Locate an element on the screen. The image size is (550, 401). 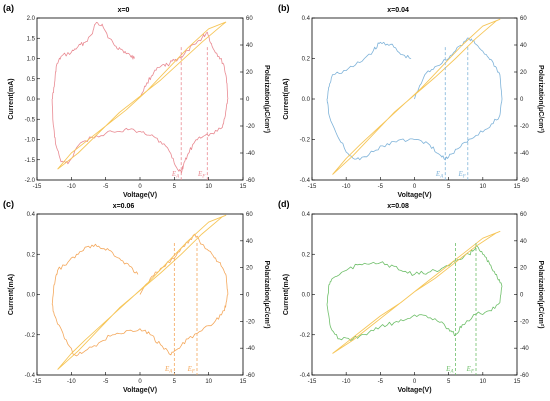
x-tick-label: 10 is located at coordinates (208, 187).